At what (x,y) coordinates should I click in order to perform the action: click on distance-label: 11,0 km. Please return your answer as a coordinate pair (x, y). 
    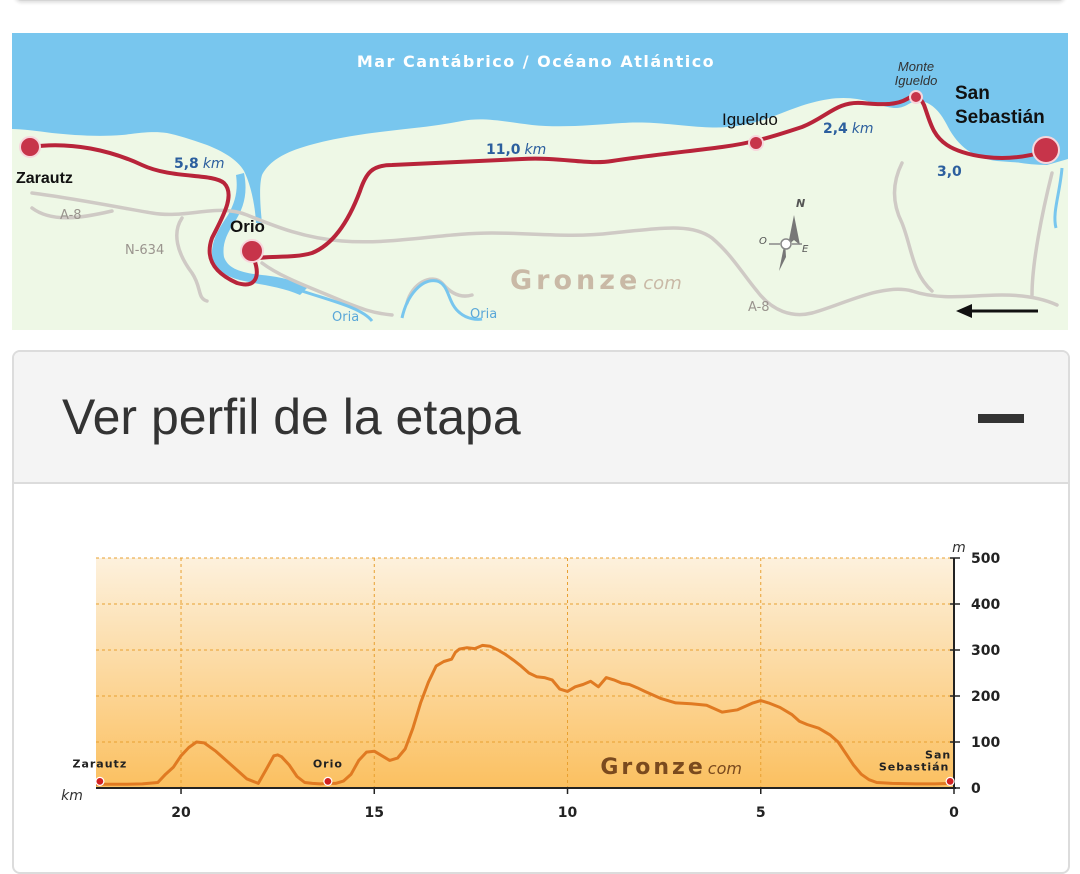
    Looking at the image, I should click on (516, 150).